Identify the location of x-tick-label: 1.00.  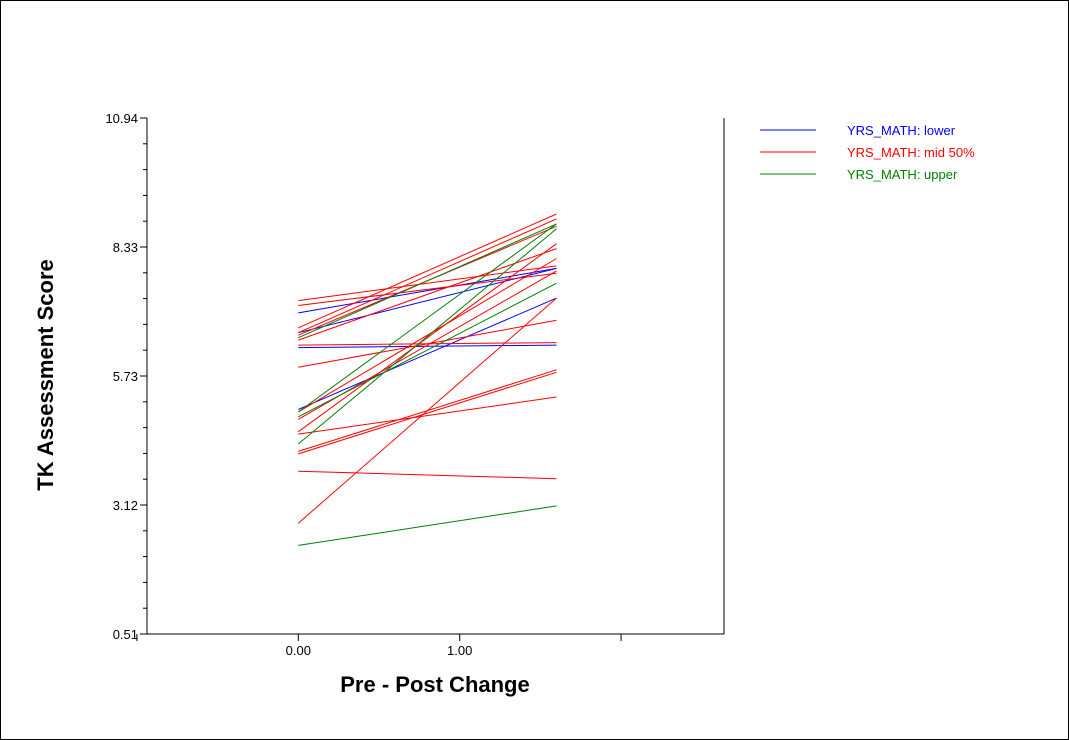
(459, 650).